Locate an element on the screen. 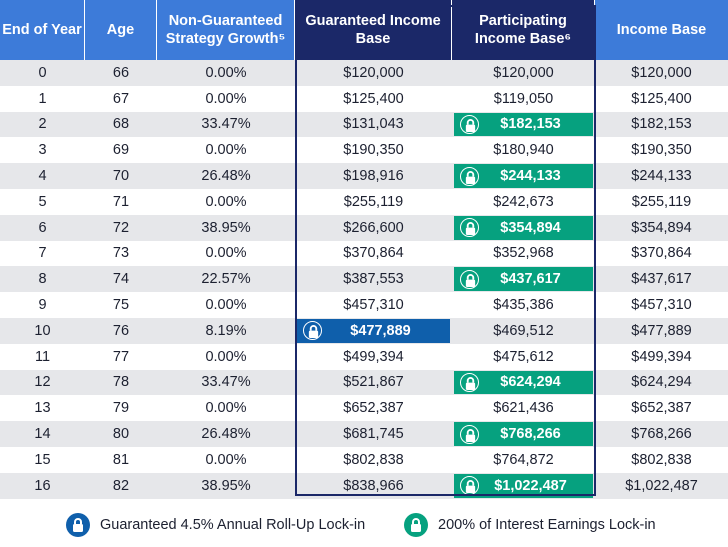 Image resolution: width=728 pixels, height=547 pixels. table-row: 7 73 0.00% $370,864 $352,968 $370,864 is located at coordinates (364, 254).